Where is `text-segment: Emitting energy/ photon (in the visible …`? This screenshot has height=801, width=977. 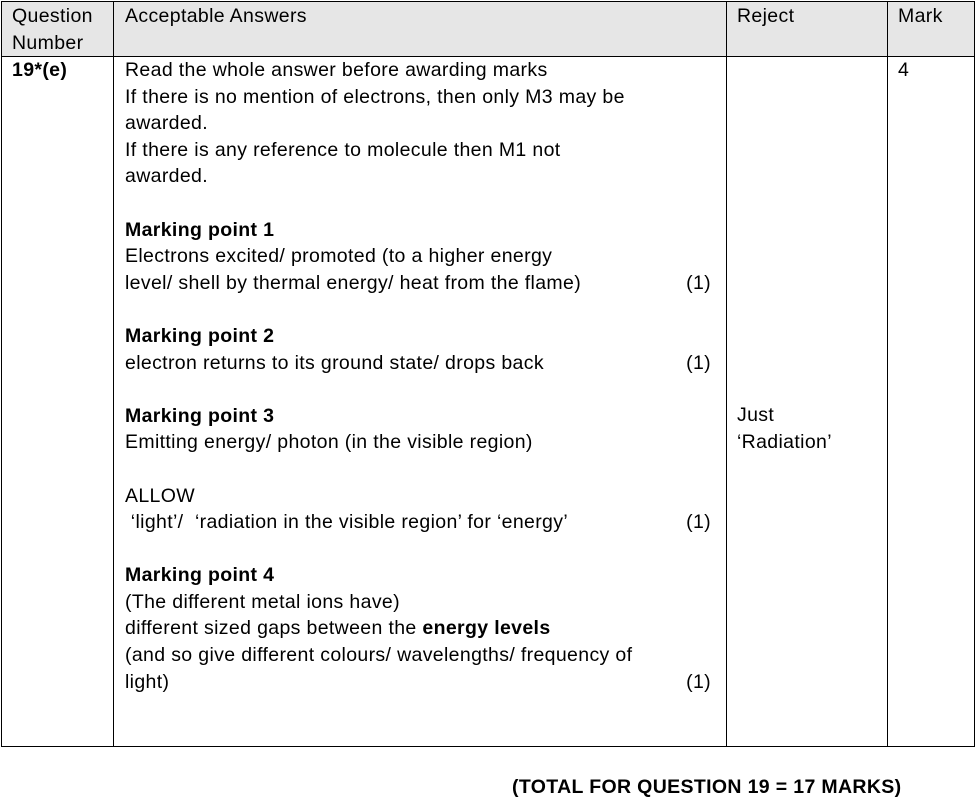 text-segment: Emitting energy/ photon (in the visible … is located at coordinates (329, 442).